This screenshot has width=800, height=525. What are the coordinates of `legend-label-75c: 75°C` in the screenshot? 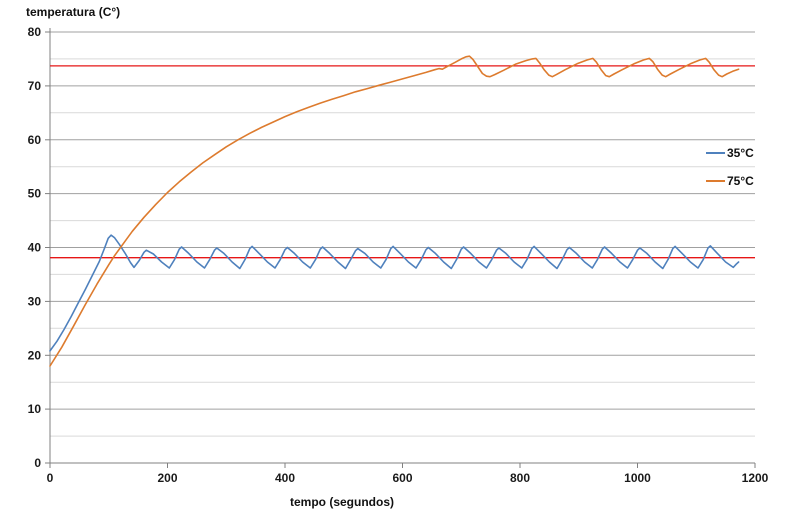 It's located at (740, 181).